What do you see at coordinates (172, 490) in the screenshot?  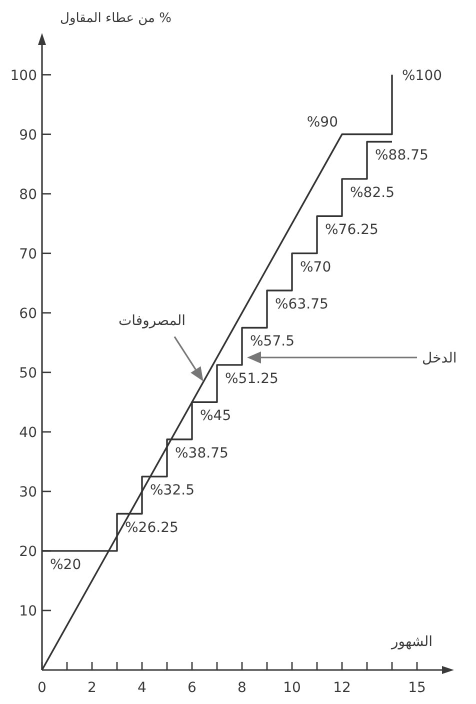 I see `data-label: %32.5` at bounding box center [172, 490].